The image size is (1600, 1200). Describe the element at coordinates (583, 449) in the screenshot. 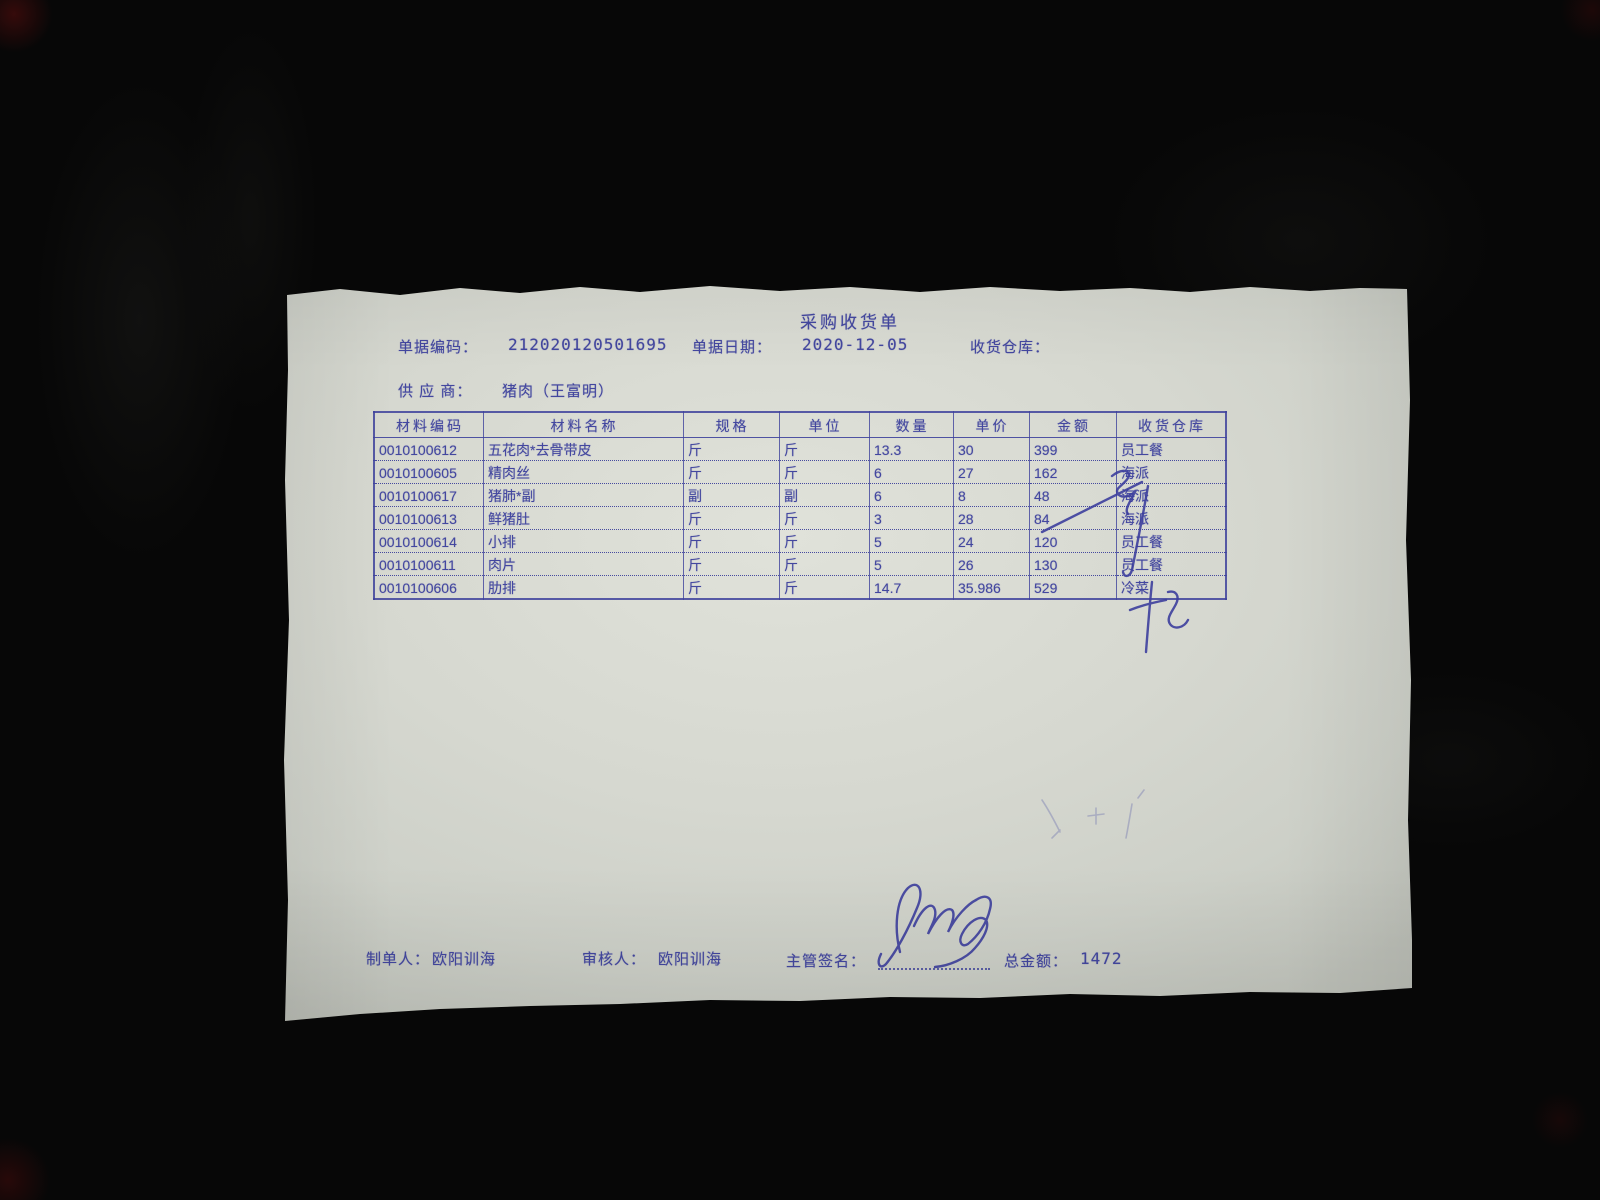

I see `table-cell: 五花肉*去骨带皮` at that location.